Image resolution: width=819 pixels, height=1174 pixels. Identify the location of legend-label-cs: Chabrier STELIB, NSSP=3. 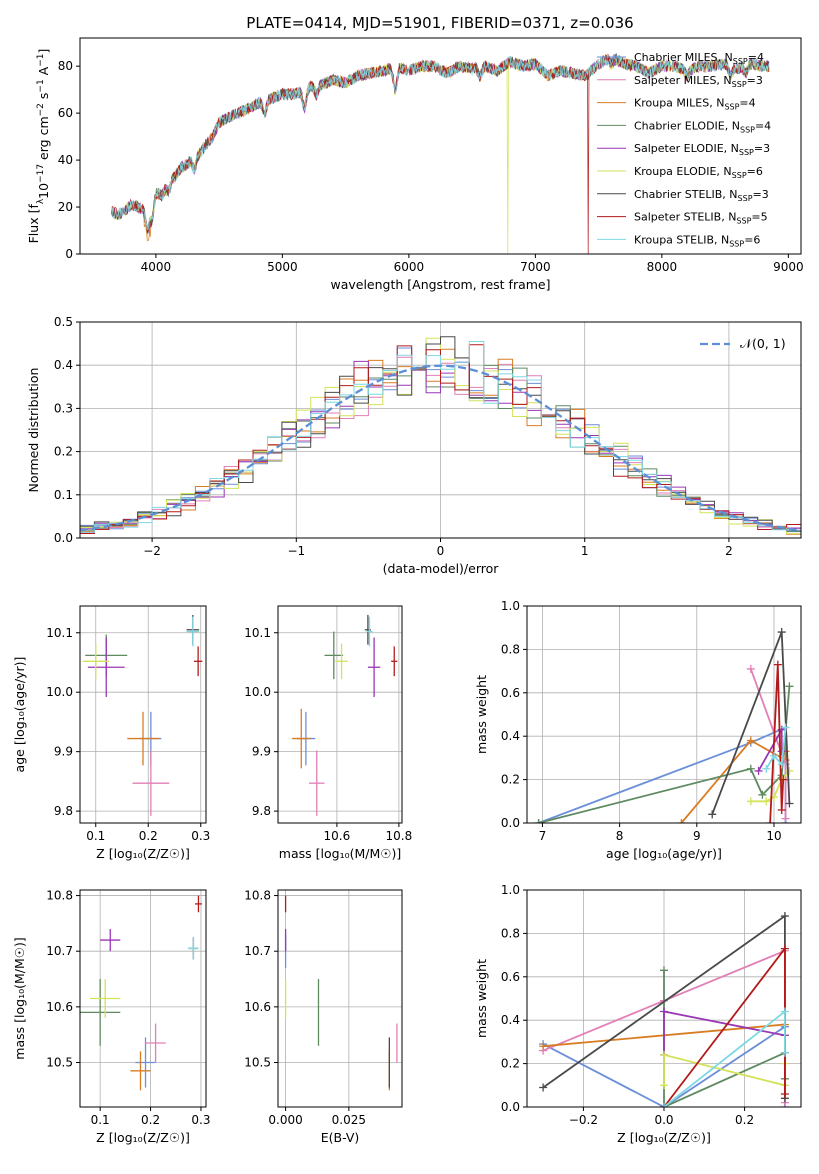
(701, 195).